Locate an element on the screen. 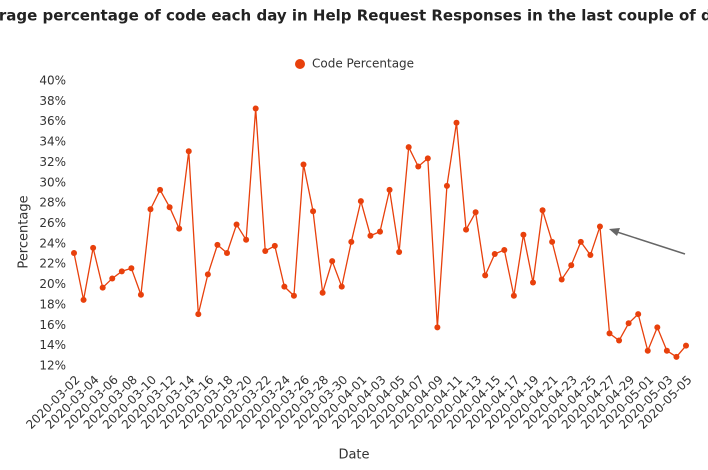  legend-marker is located at coordinates (300, 64).